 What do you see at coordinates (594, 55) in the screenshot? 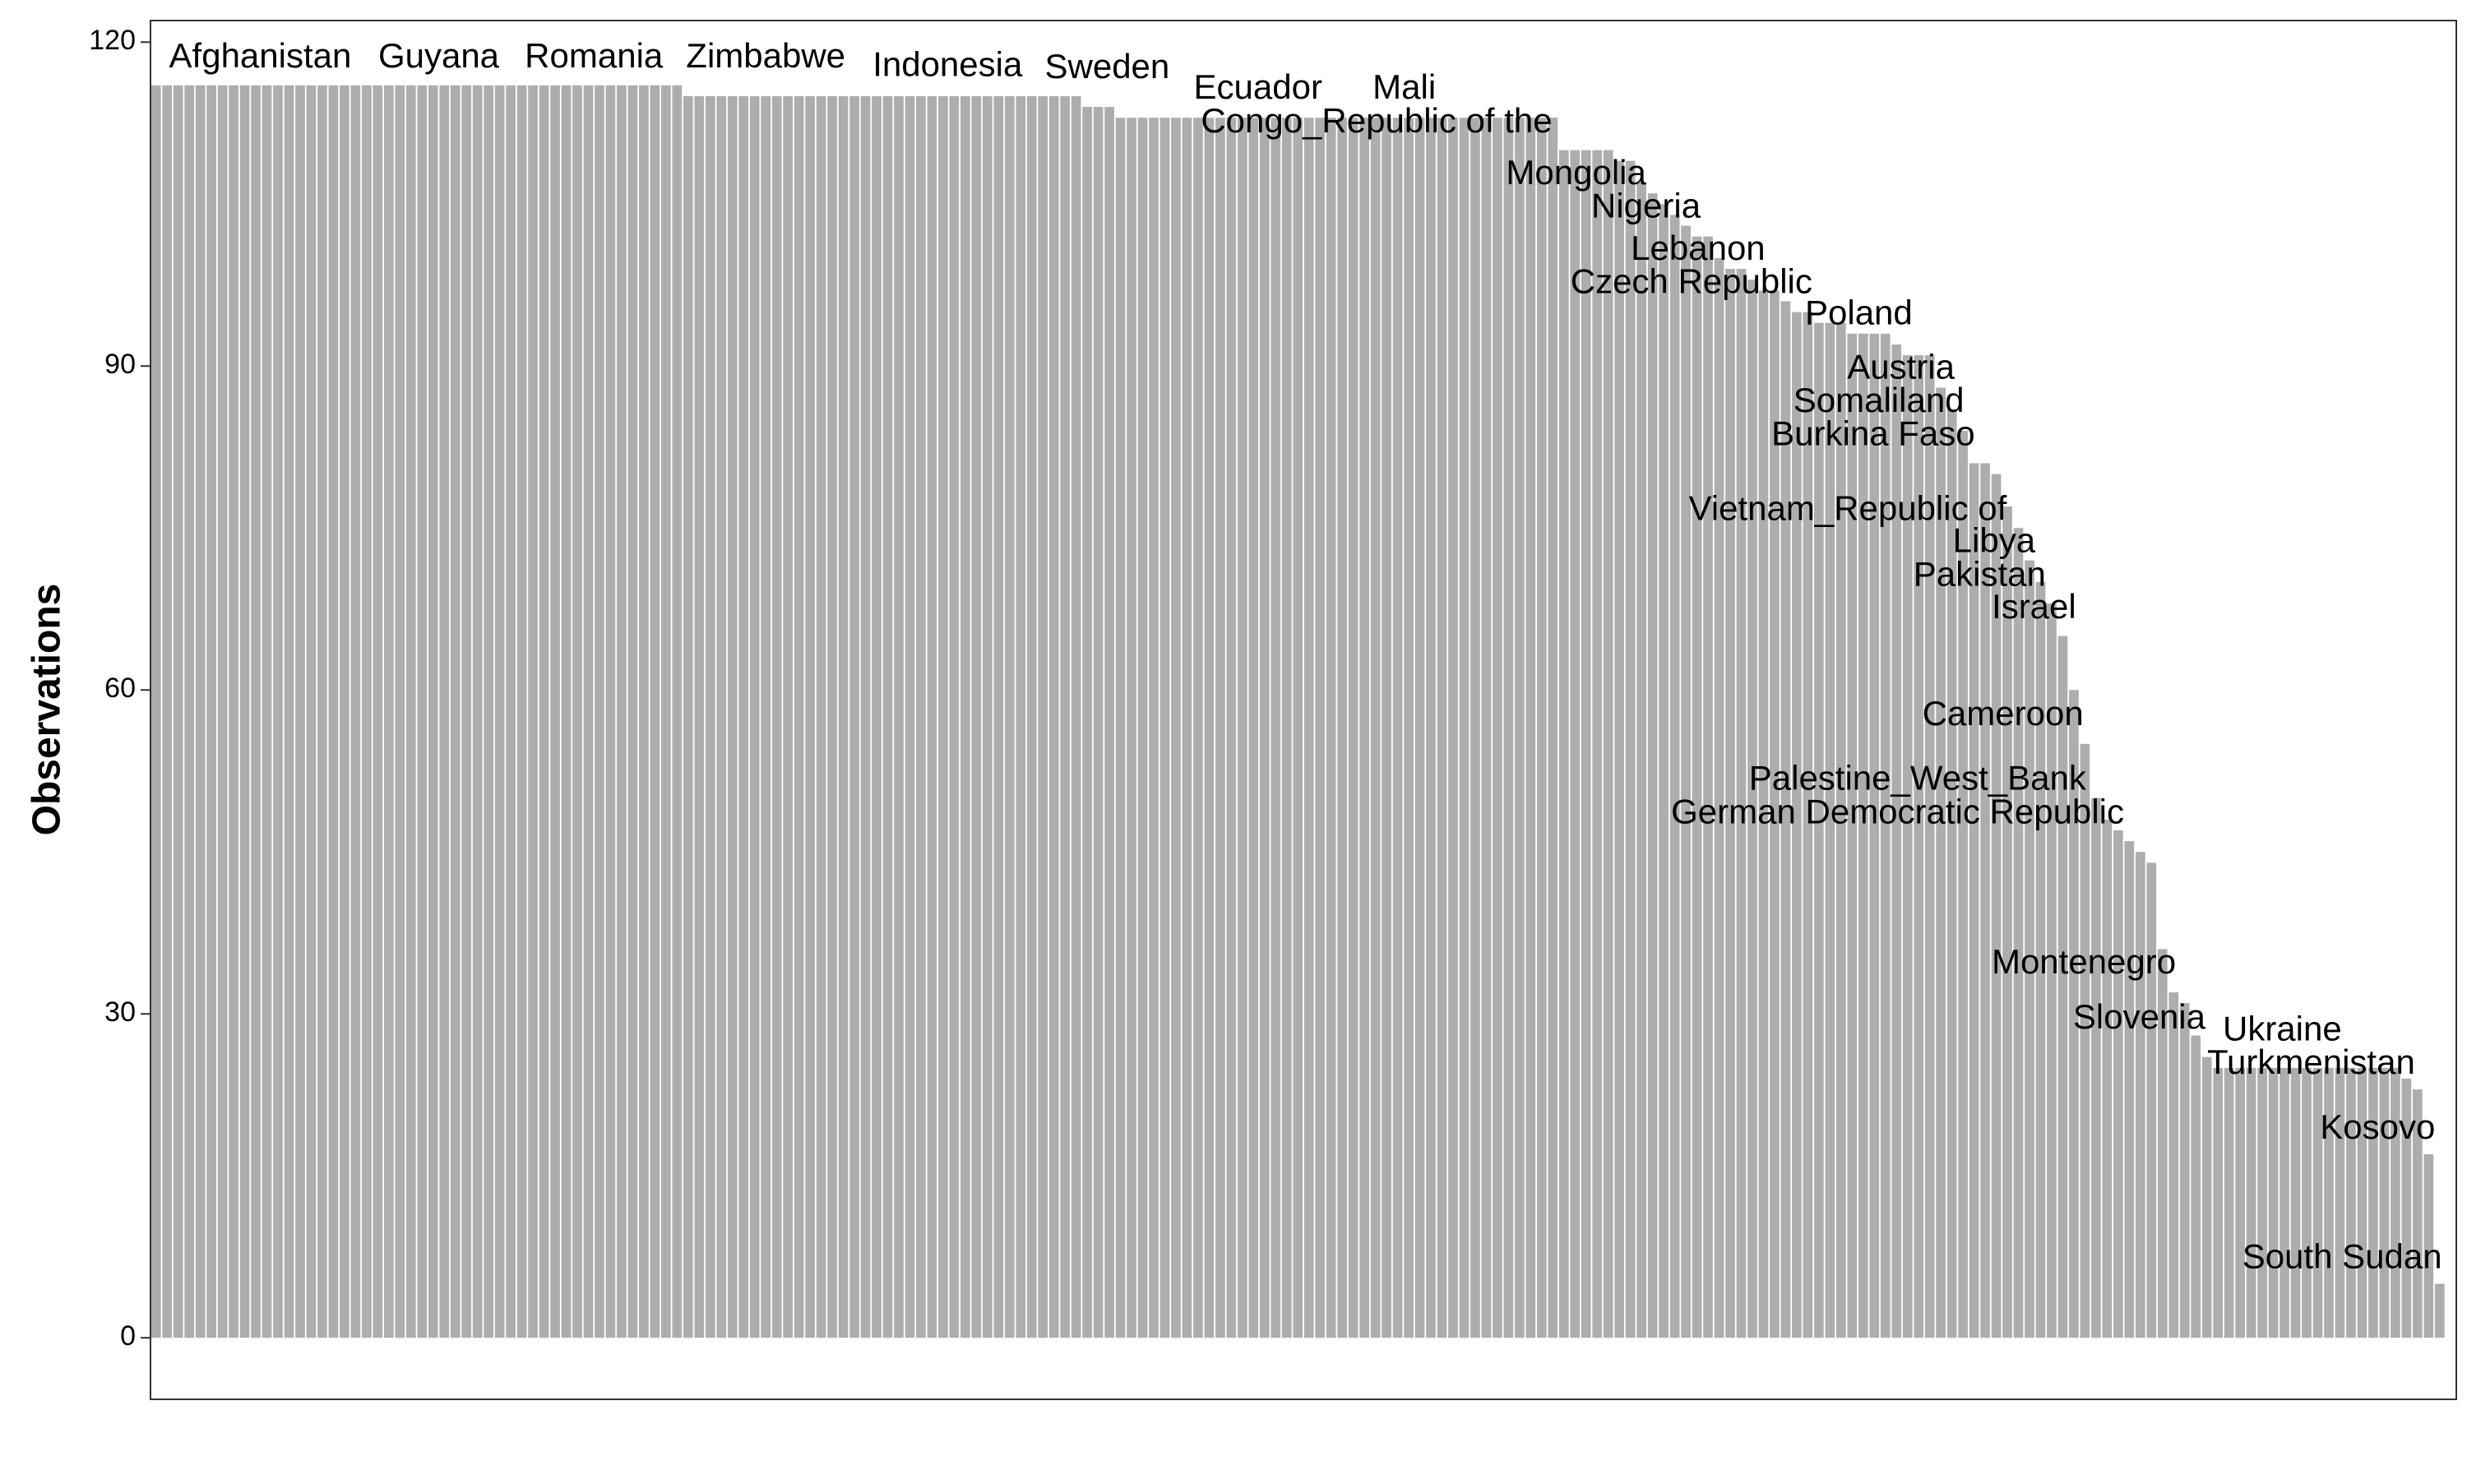
I see `annotation: Romania` at bounding box center [594, 55].